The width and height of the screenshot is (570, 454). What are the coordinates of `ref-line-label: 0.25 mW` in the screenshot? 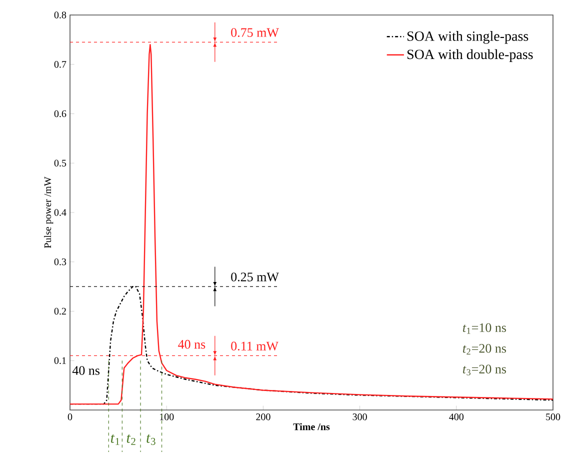 It's located at (255, 277).